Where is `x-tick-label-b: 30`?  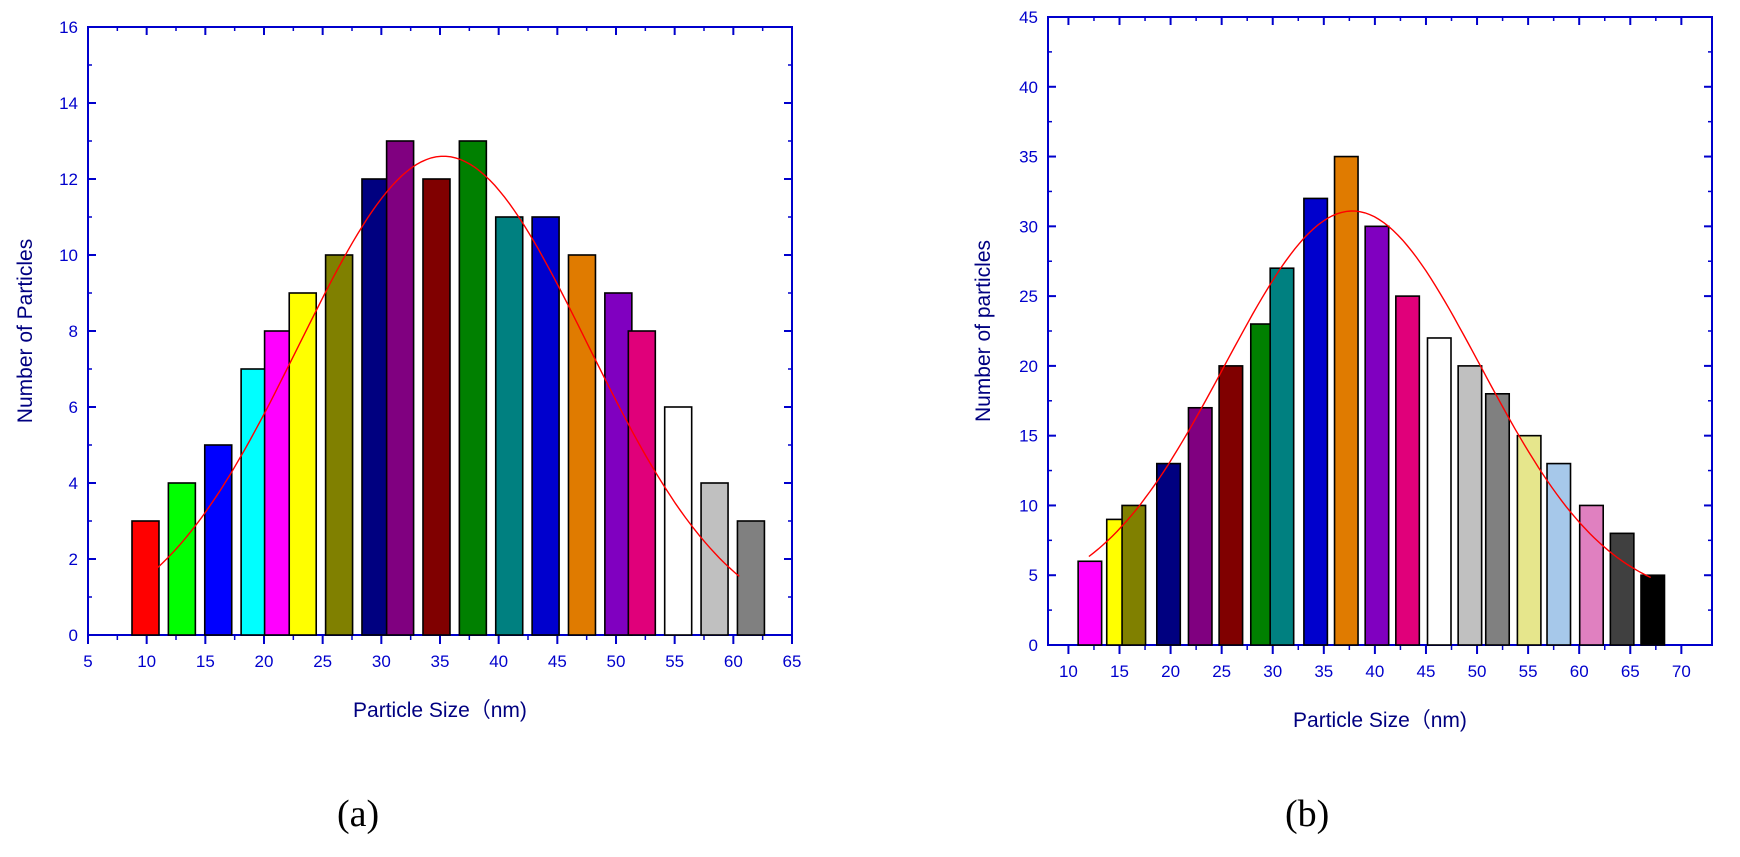
x-tick-label-b: 30 is located at coordinates (1272, 671).